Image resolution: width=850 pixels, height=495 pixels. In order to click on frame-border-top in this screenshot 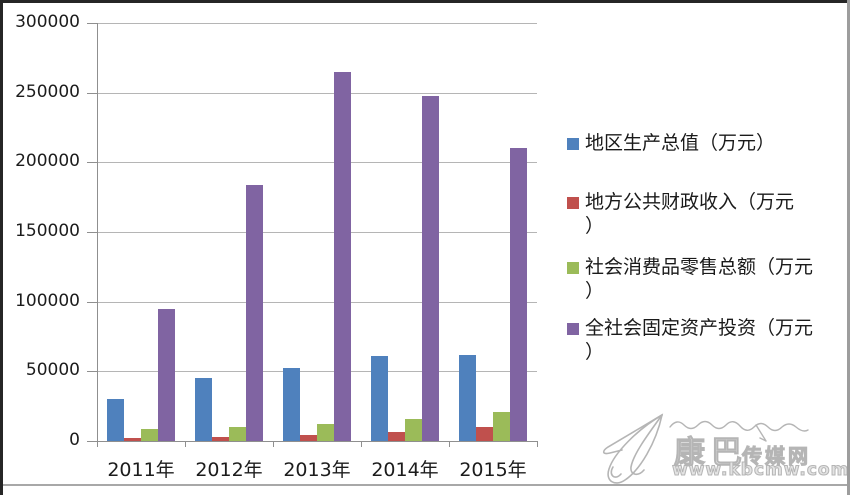, I will do `click(425, 1)`.